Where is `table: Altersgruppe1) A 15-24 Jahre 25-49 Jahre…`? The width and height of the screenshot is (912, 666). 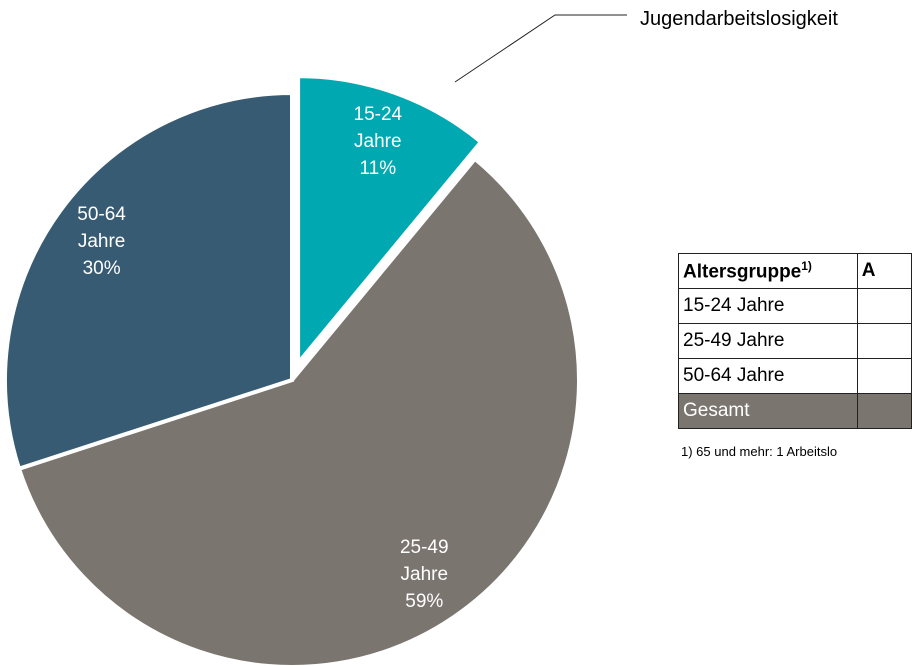
table: Altersgruppe1) A 15-24 Jahre 25-49 Jahre… is located at coordinates (795, 341).